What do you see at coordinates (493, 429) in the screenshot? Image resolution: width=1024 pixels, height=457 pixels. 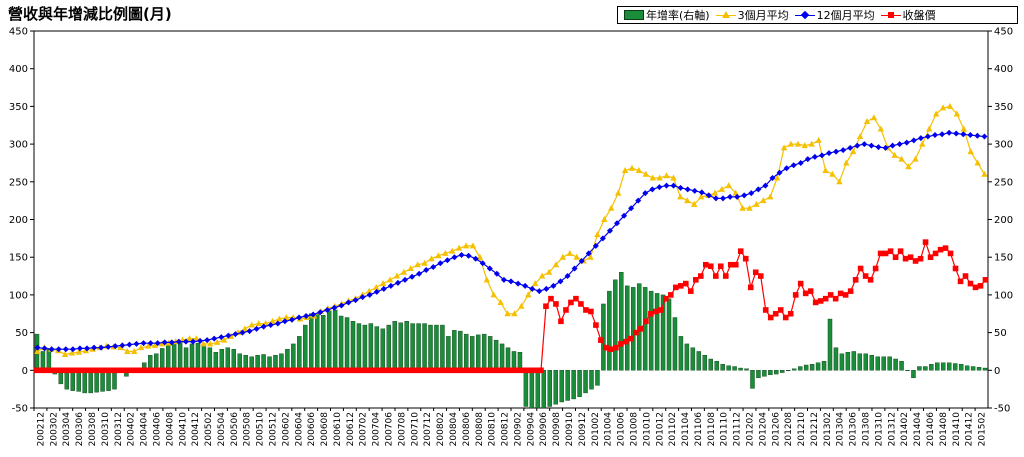 I see `x-tick-label: 200810` at bounding box center [493, 429].